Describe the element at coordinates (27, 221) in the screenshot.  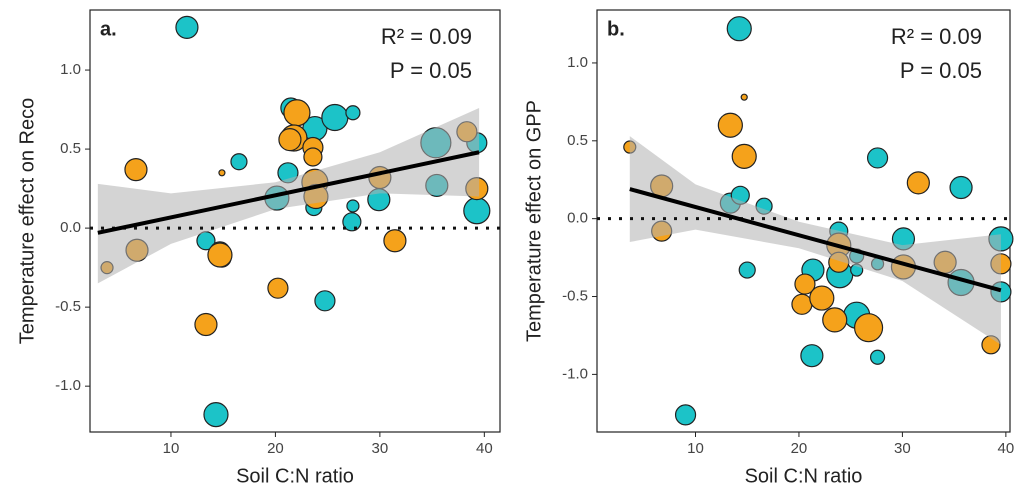
I see `y-axis-label: Temperature effect on Reco` at that location.